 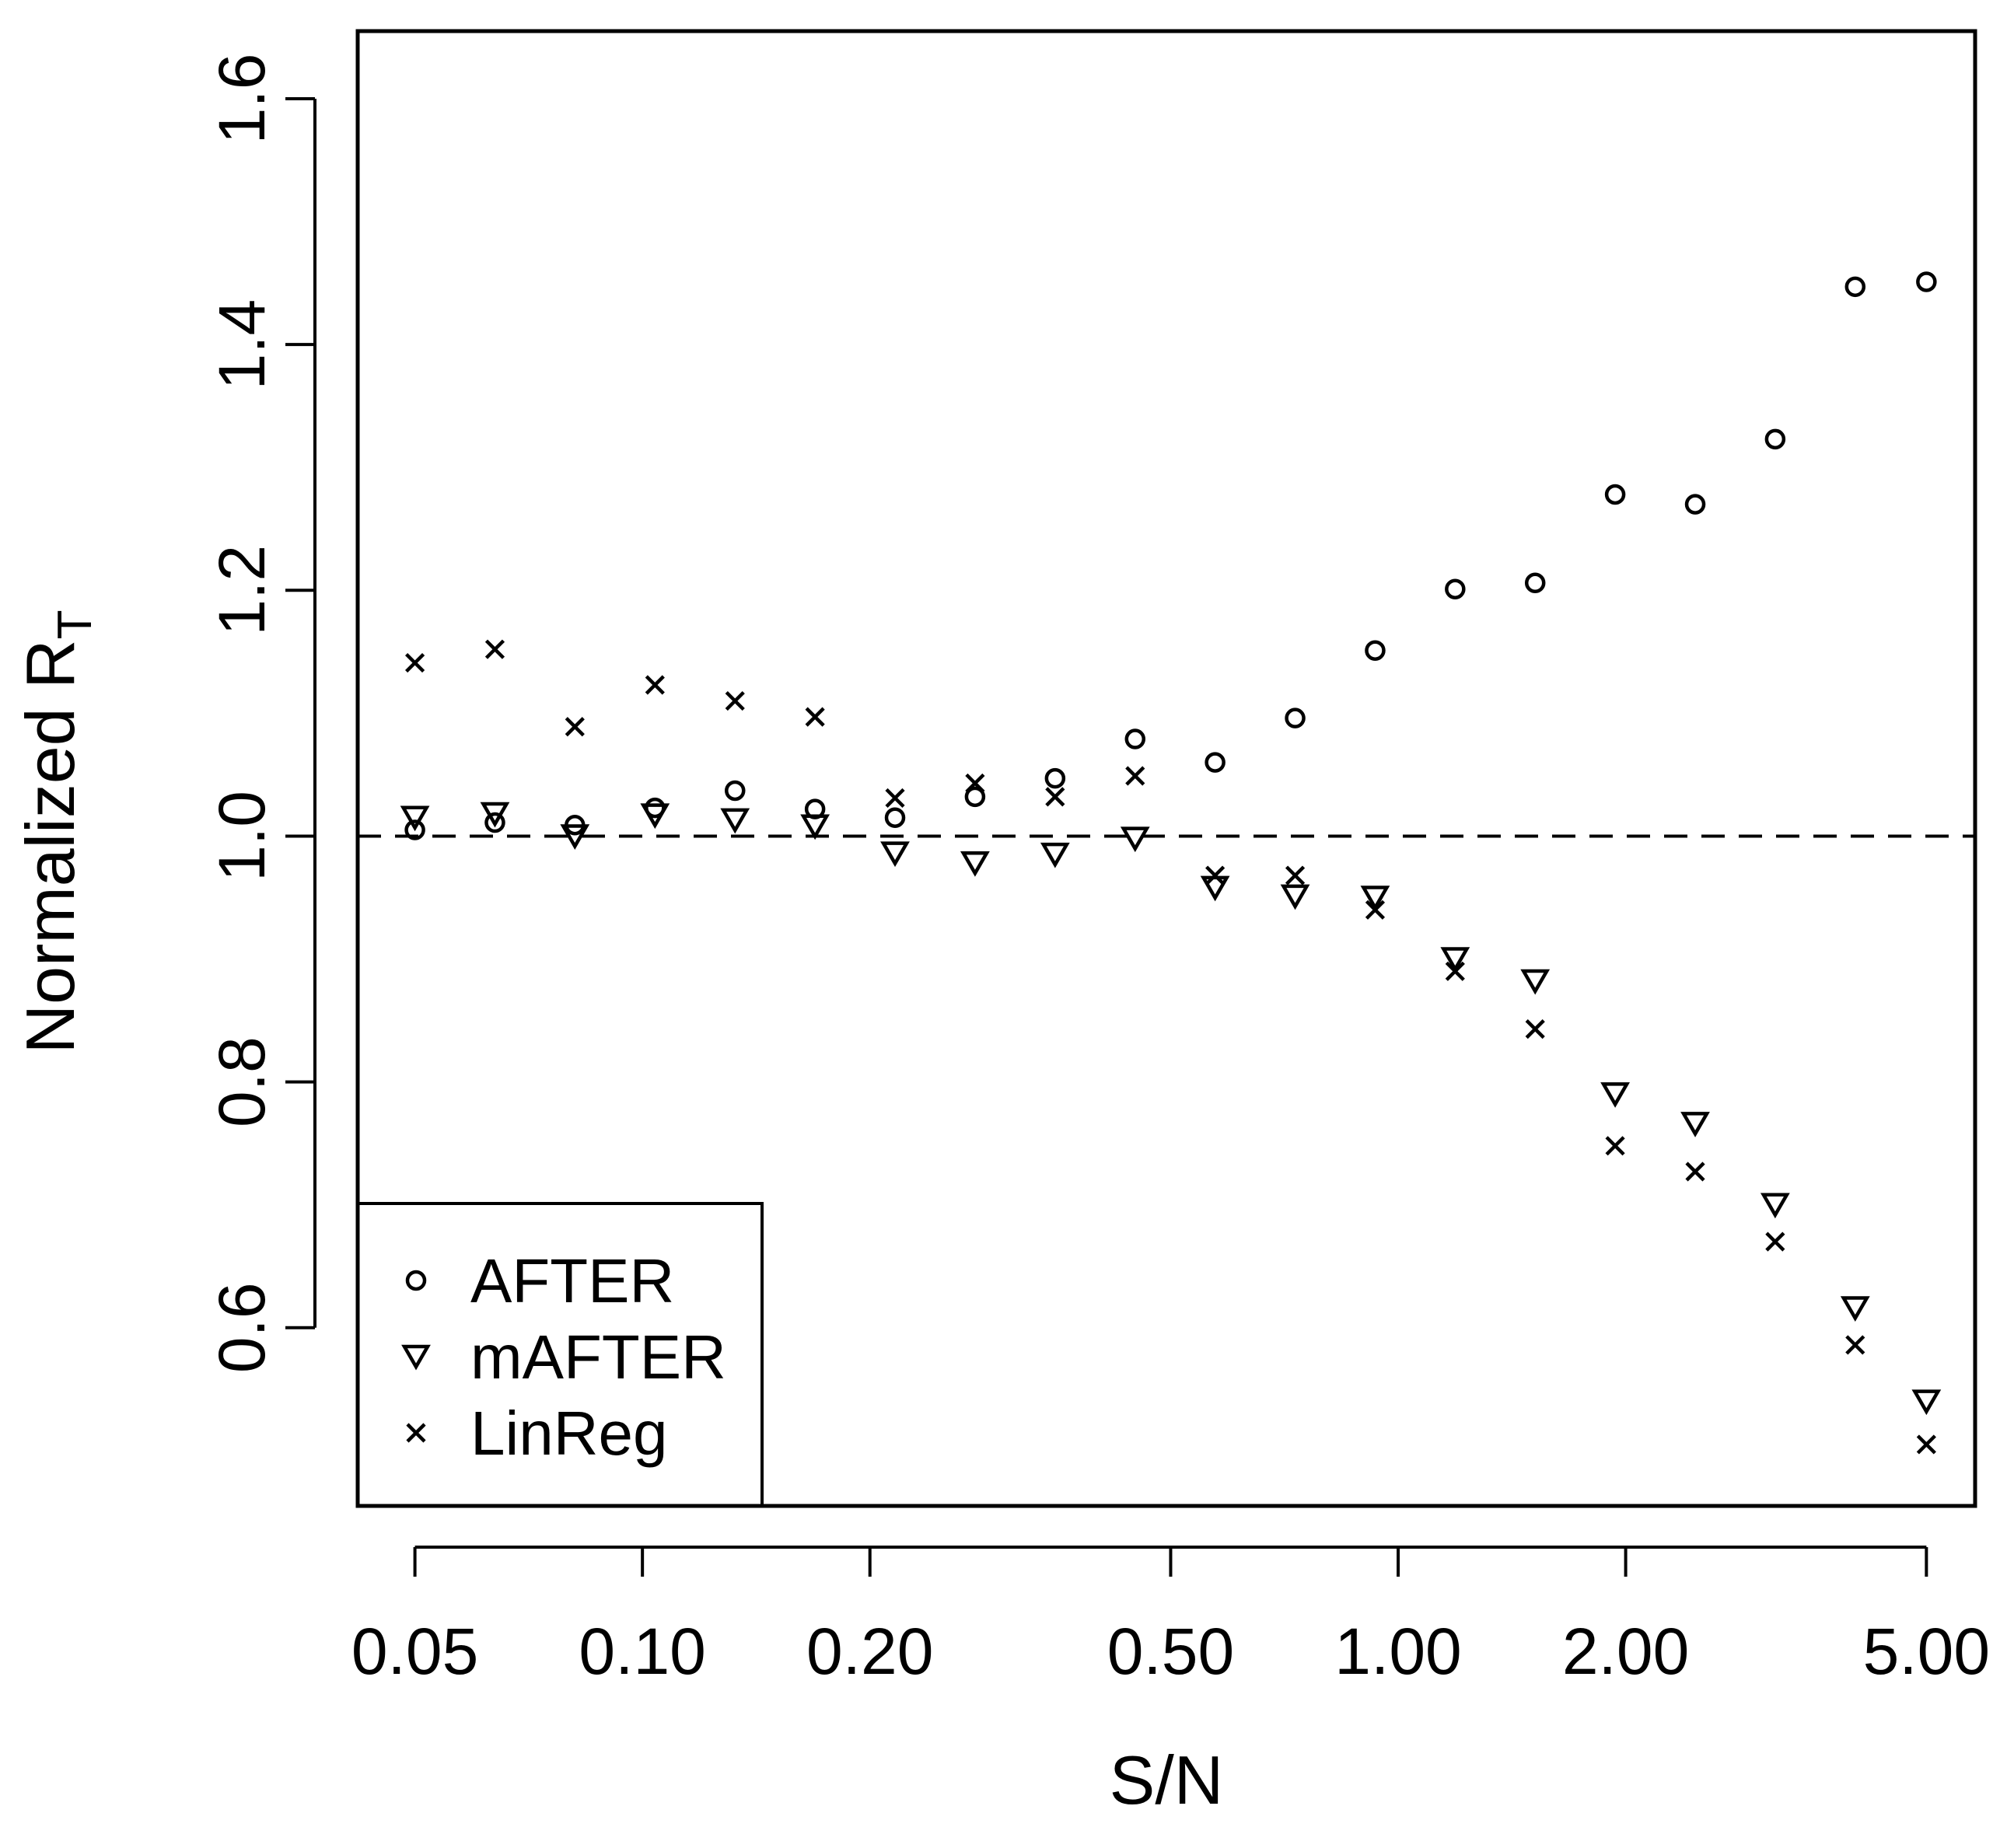 What do you see at coordinates (572, 1280) in the screenshot?
I see `legend-label: AFTER` at bounding box center [572, 1280].